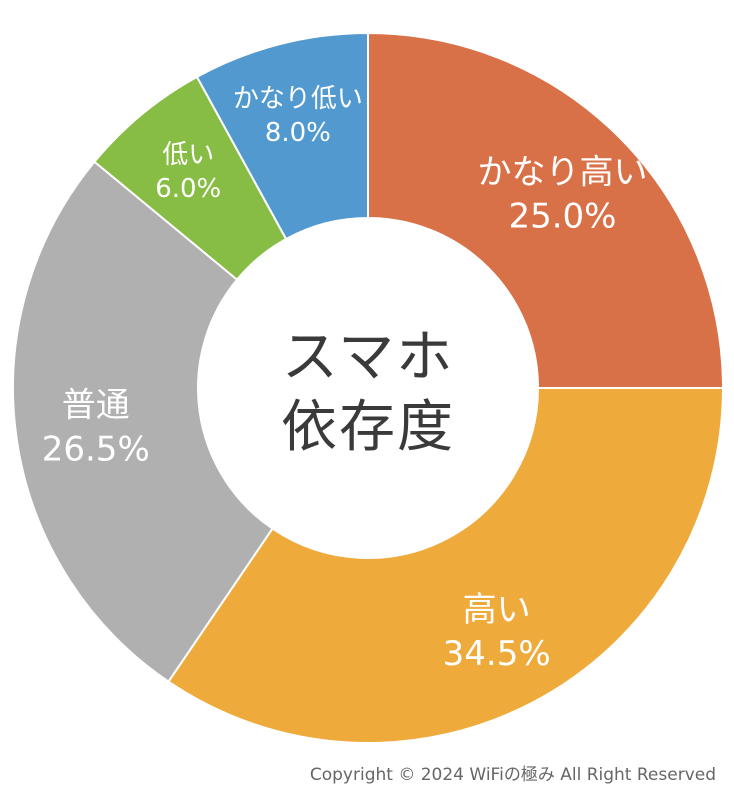 The image size is (734, 797). What do you see at coordinates (96, 450) in the screenshot?
I see `slice-value-label: 26.5%` at bounding box center [96, 450].